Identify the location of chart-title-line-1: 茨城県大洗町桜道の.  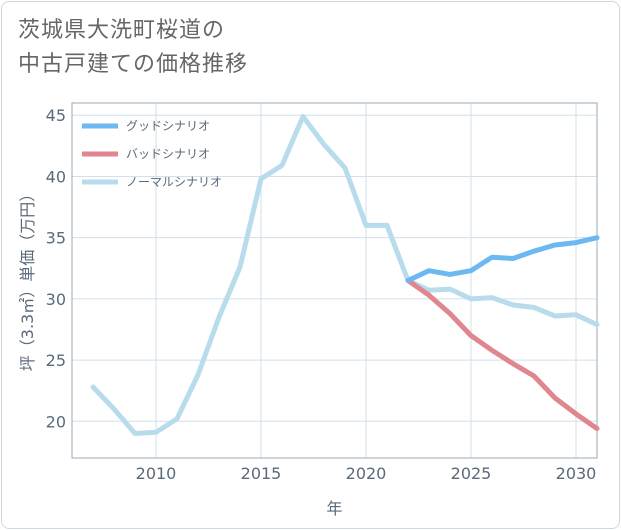
(122, 30).